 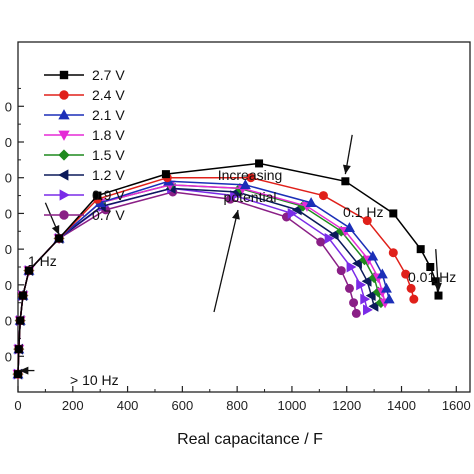 What do you see at coordinates (108, 75) in the screenshot?
I see `legend-label: 2.7 V` at bounding box center [108, 75].